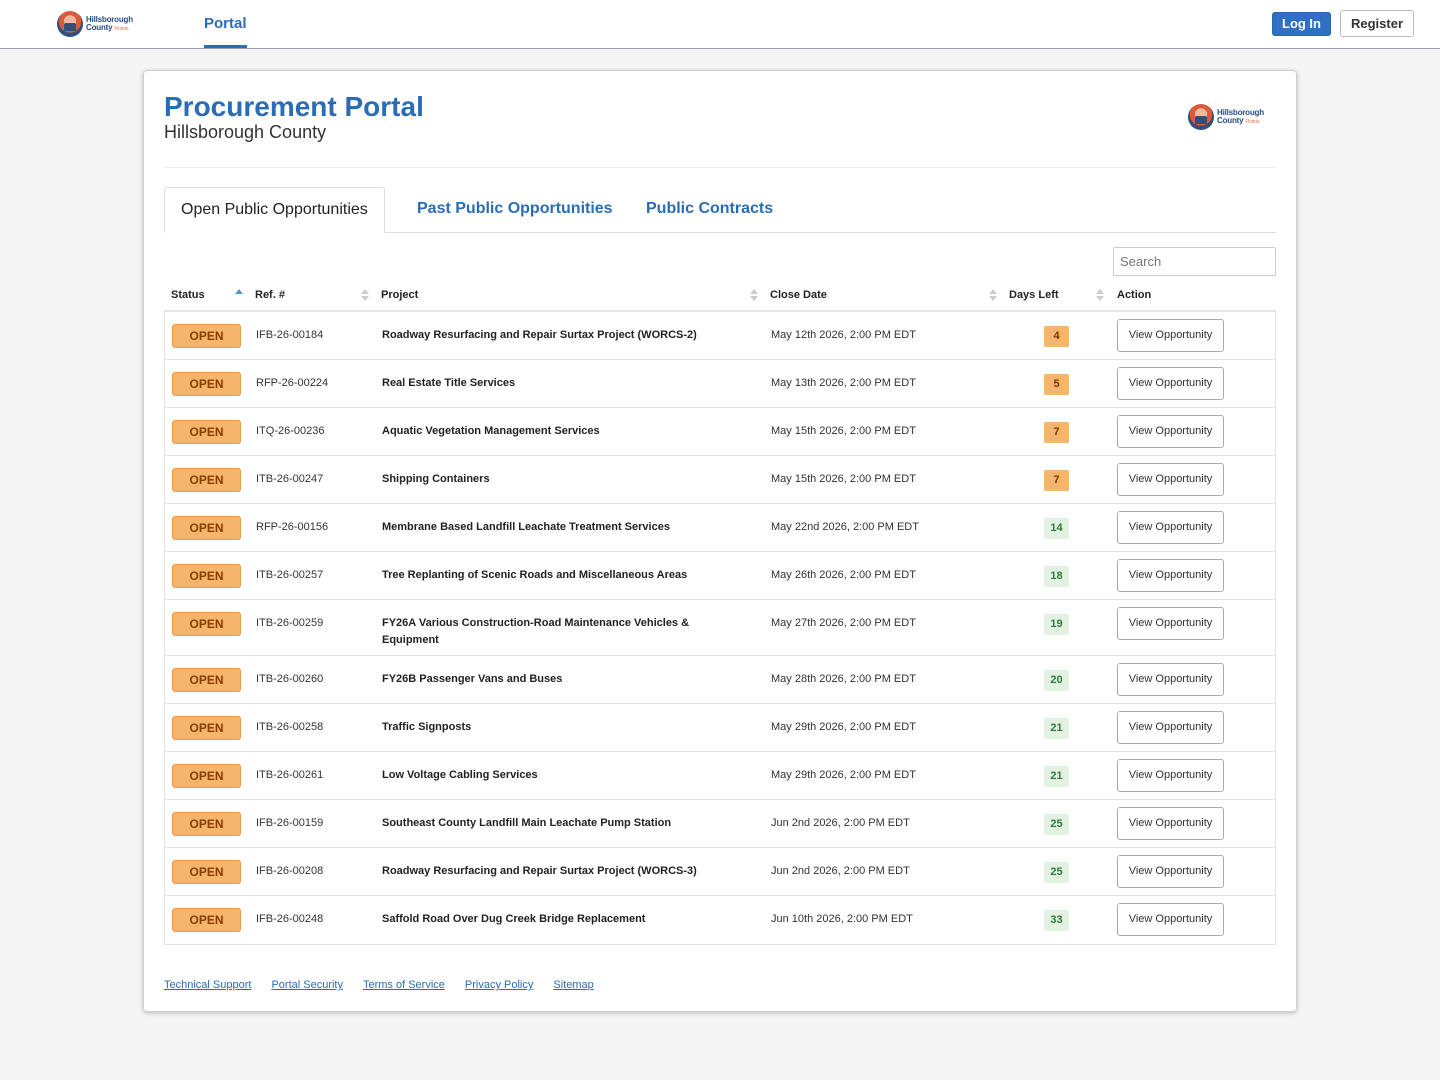 The image size is (1440, 1080). I want to click on footer-link-privacy-policy: Privacy Policy, so click(499, 985).